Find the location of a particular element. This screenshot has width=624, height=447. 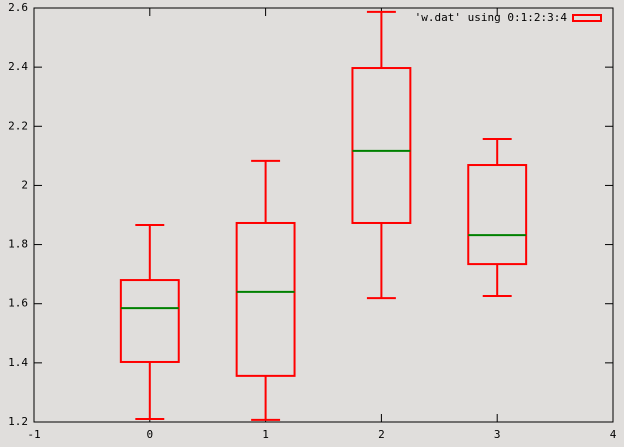

y-tick-label: 1.4 is located at coordinates (18, 362).